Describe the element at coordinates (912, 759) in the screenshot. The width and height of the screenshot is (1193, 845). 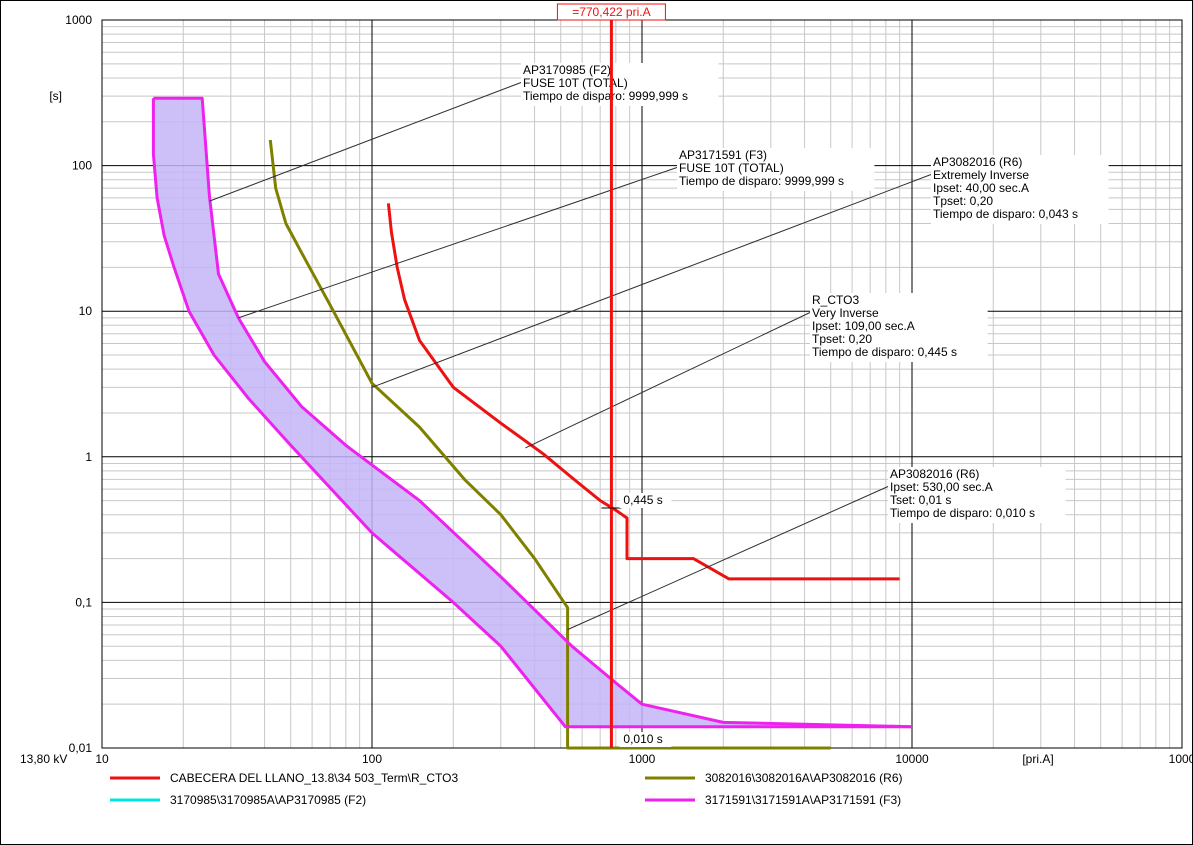
I see `x-tick-label: 10000` at that location.